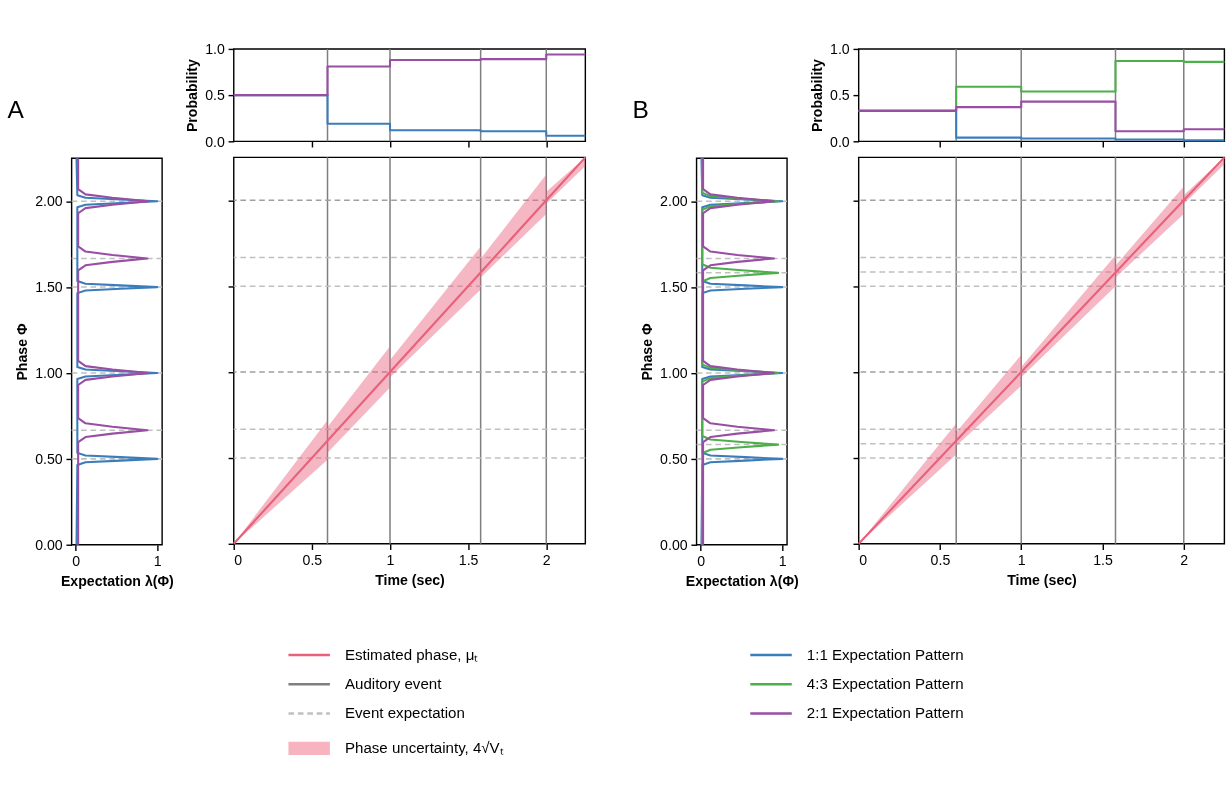 The image size is (1231, 801). What do you see at coordinates (885, 683) in the screenshot?
I see `legend-label: 4:3 Expectation Pattern` at bounding box center [885, 683].